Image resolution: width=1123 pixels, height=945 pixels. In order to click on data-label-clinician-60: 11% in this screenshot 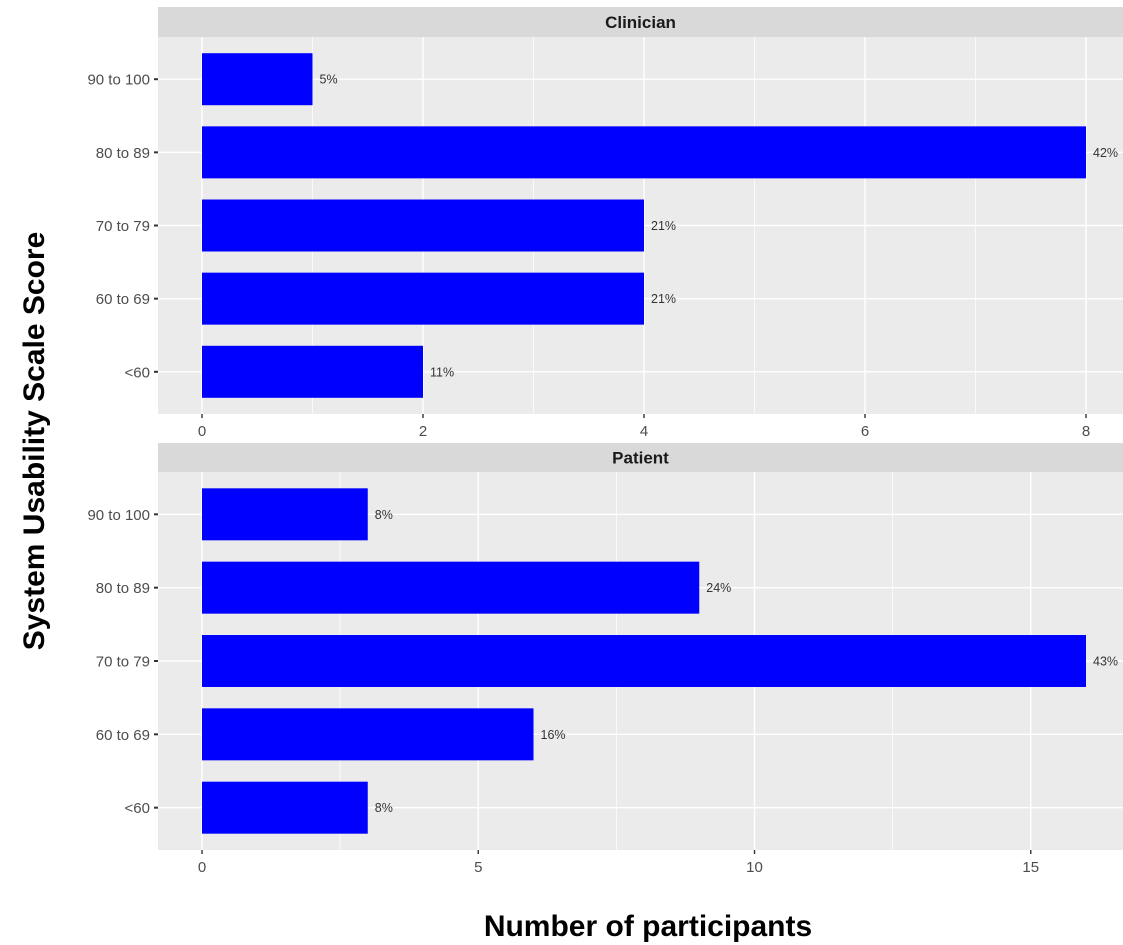, I will do `click(442, 372)`.